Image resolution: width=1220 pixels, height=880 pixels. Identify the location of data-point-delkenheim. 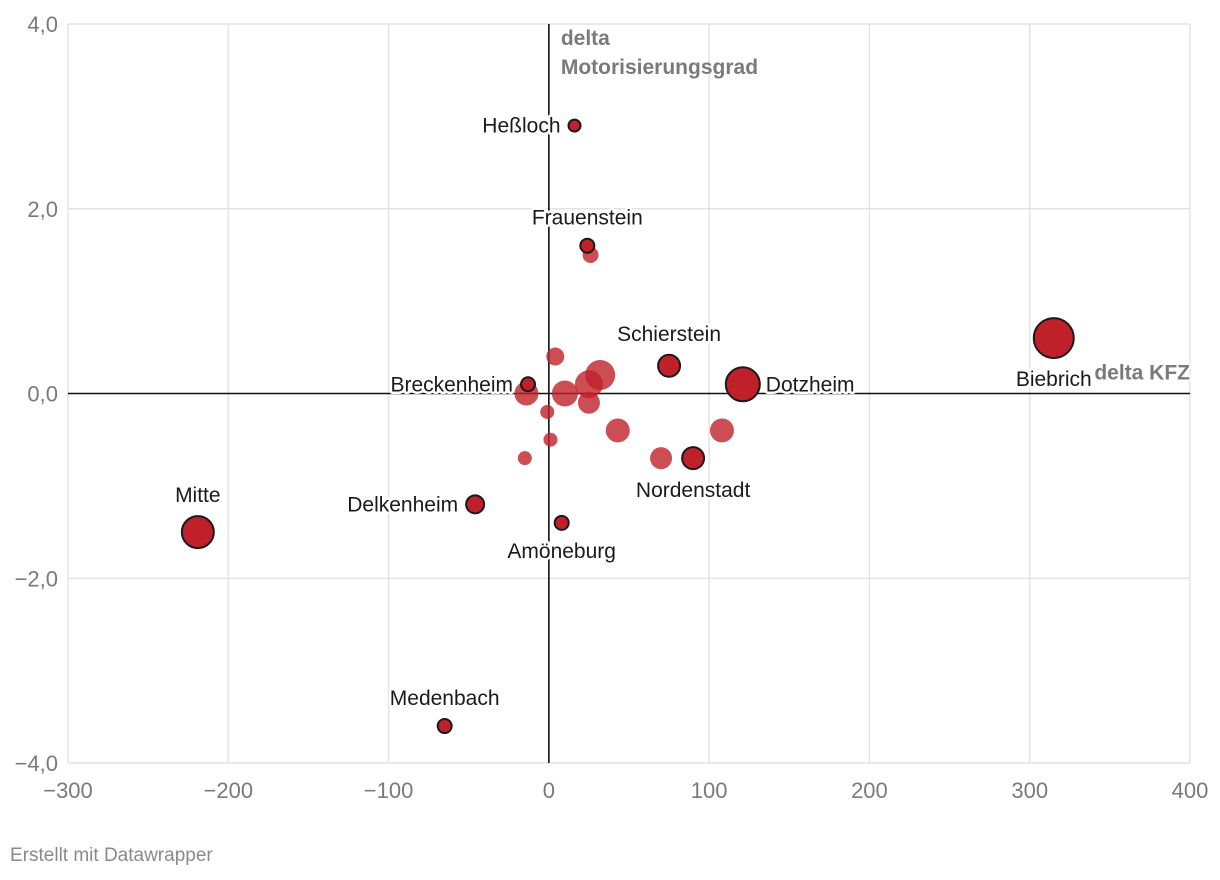
(475, 504).